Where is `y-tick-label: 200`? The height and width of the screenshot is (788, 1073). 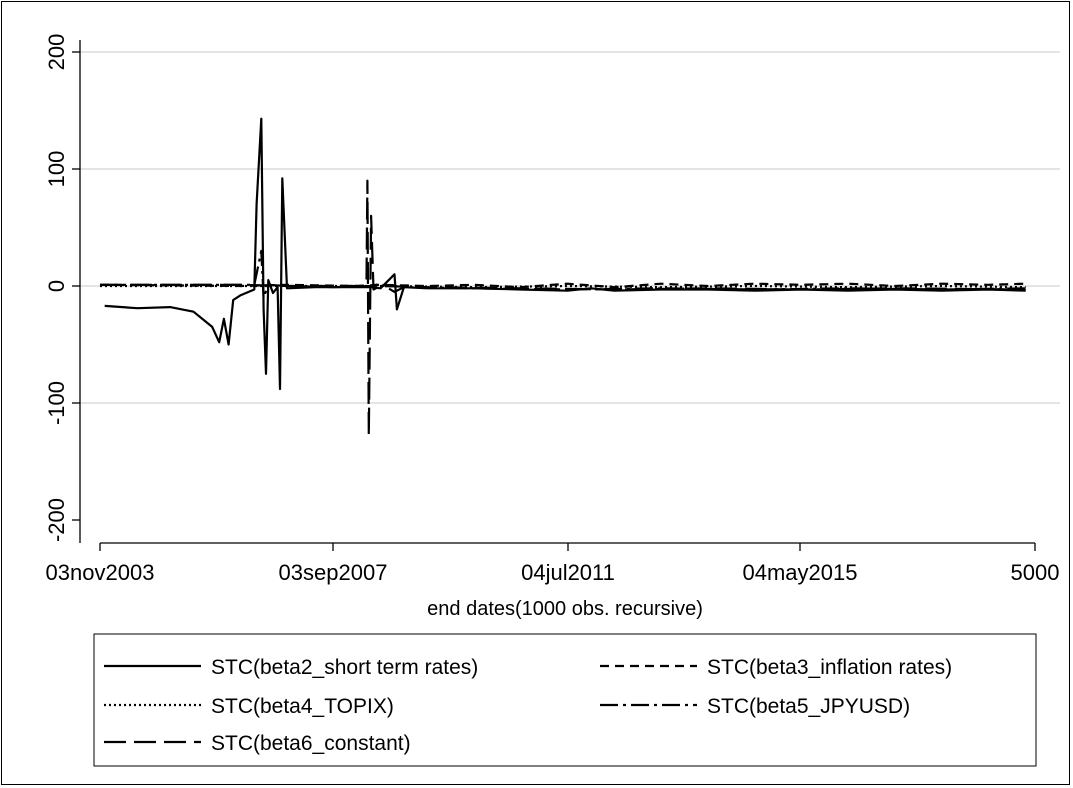
y-tick-label: 200 is located at coordinates (56, 52).